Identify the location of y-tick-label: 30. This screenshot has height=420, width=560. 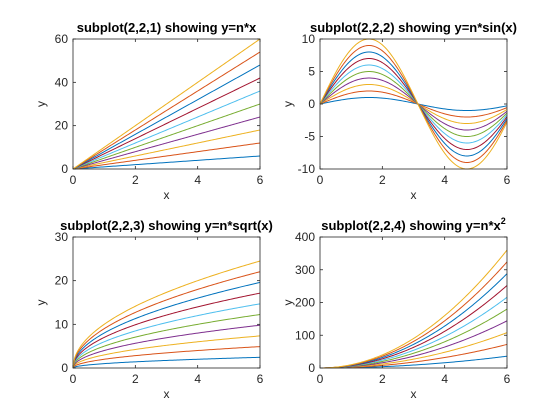
(62, 237).